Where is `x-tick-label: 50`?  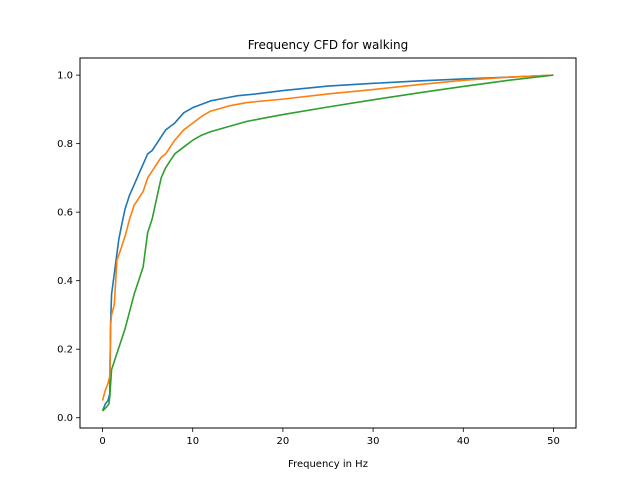 x-tick-label: 50 is located at coordinates (553, 441).